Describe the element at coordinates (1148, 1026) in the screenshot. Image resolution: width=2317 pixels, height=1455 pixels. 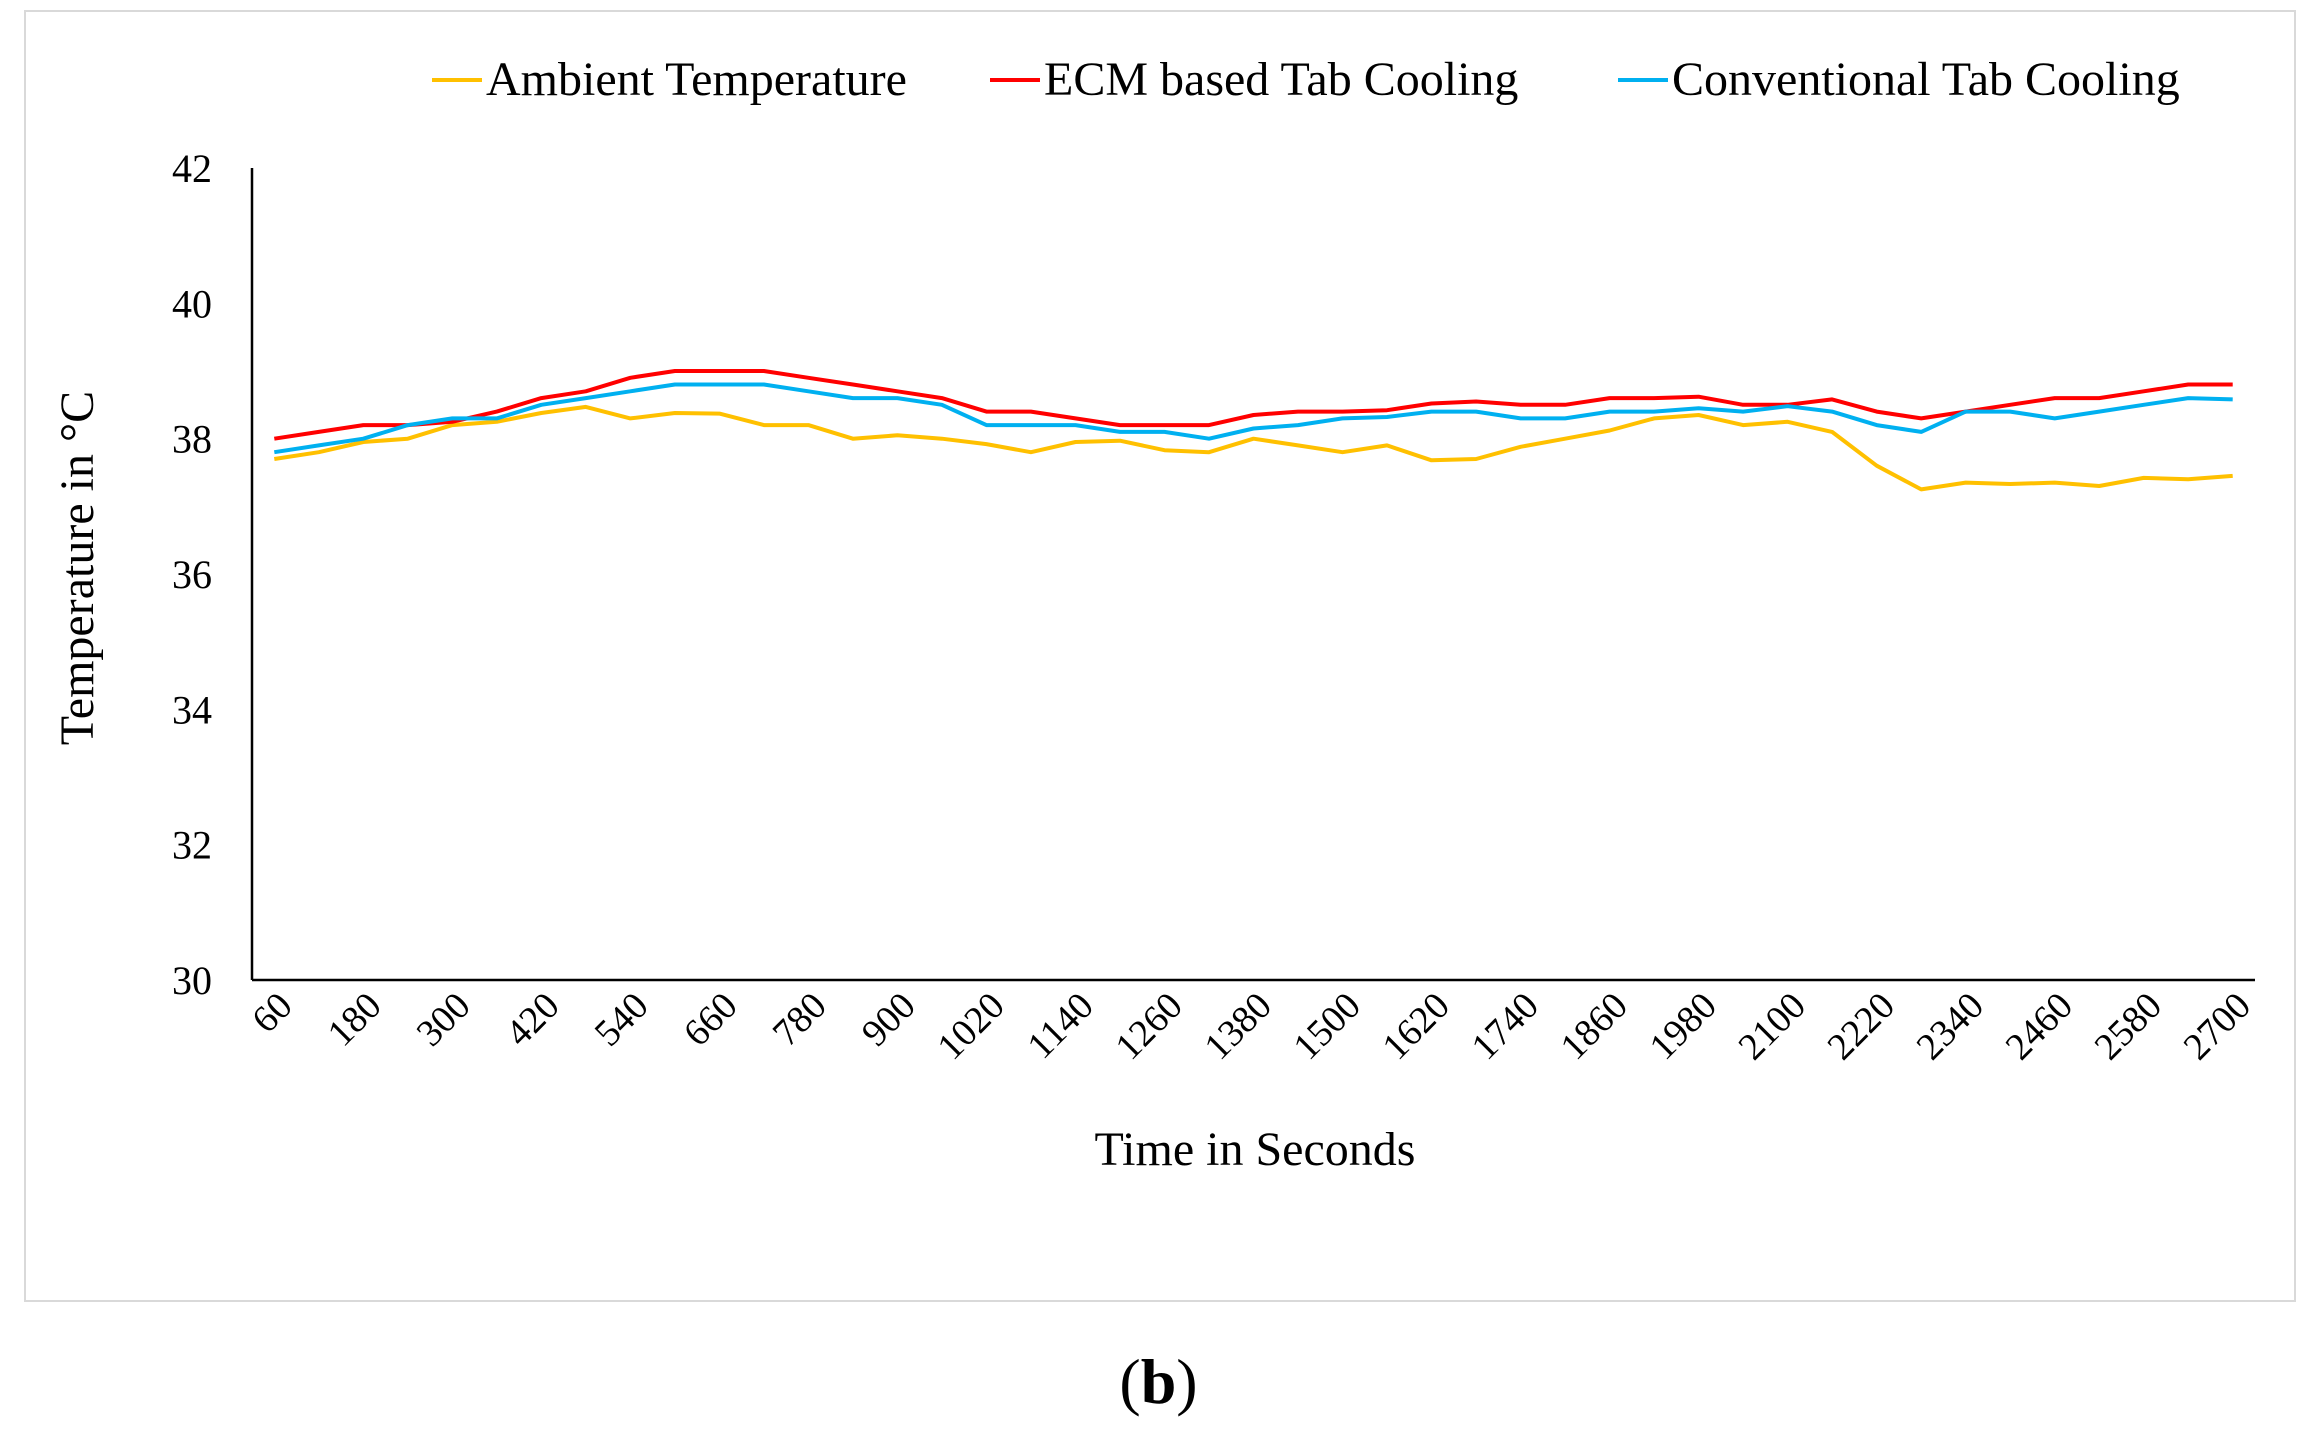
I see `x-tick-label: 1260` at that location.